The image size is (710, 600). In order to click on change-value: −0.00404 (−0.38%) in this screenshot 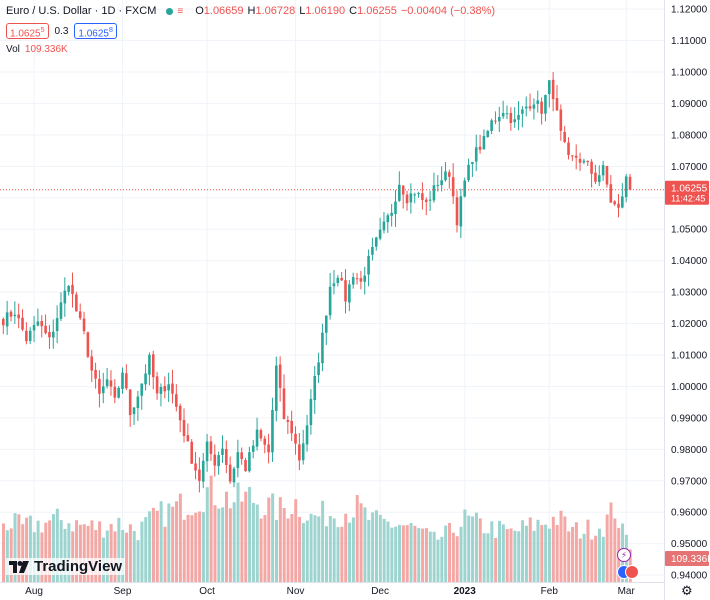, I will do `click(448, 11)`.